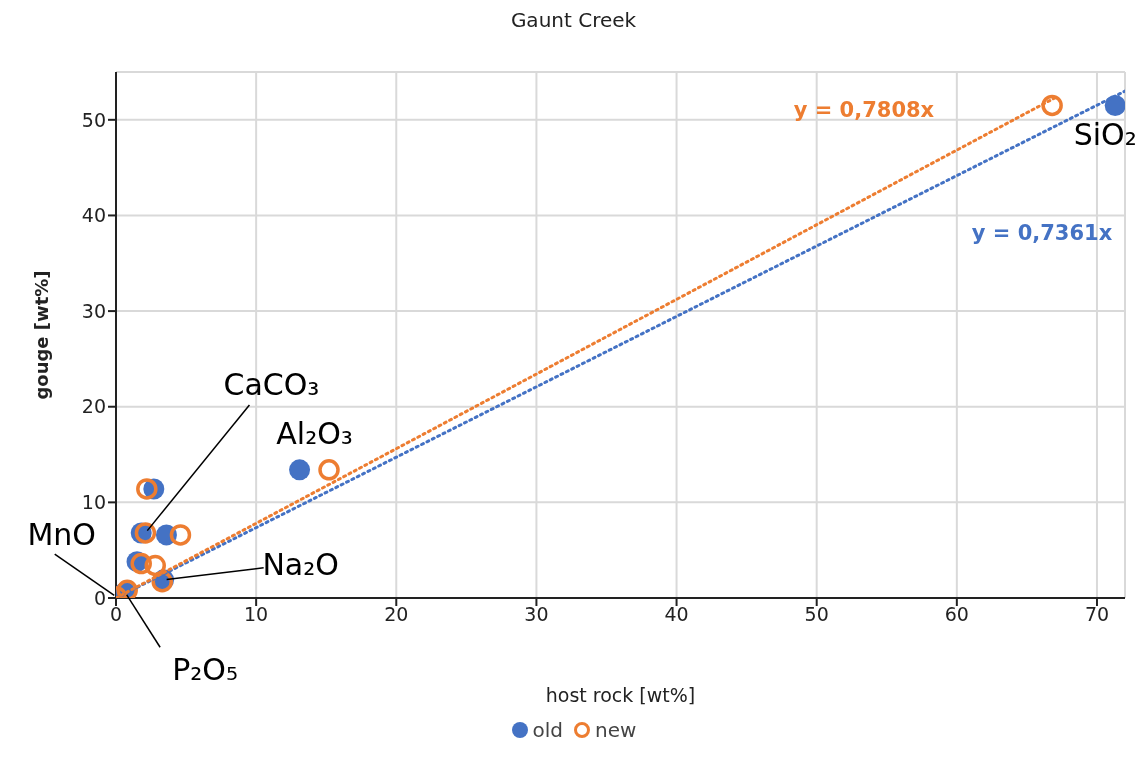 Image resolution: width=1147 pixels, height=758 pixels. Describe the element at coordinates (42, 335) in the screenshot. I see `y-axis-title: gouge [wt%]` at that location.